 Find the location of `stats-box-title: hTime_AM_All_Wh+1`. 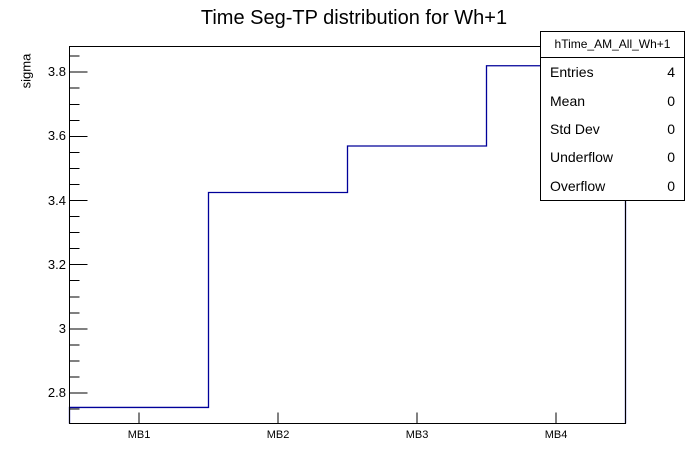

stats-box-title: hTime_AM_All_Wh+1 is located at coordinates (612, 45).